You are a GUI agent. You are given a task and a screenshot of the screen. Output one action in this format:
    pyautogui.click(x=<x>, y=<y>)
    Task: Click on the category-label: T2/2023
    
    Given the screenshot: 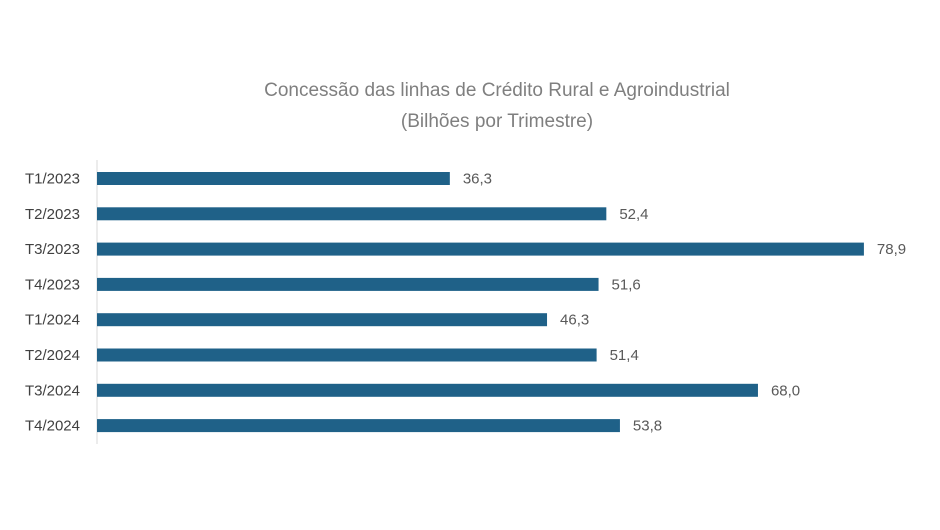 What is the action you would take?
    pyautogui.click(x=52, y=214)
    